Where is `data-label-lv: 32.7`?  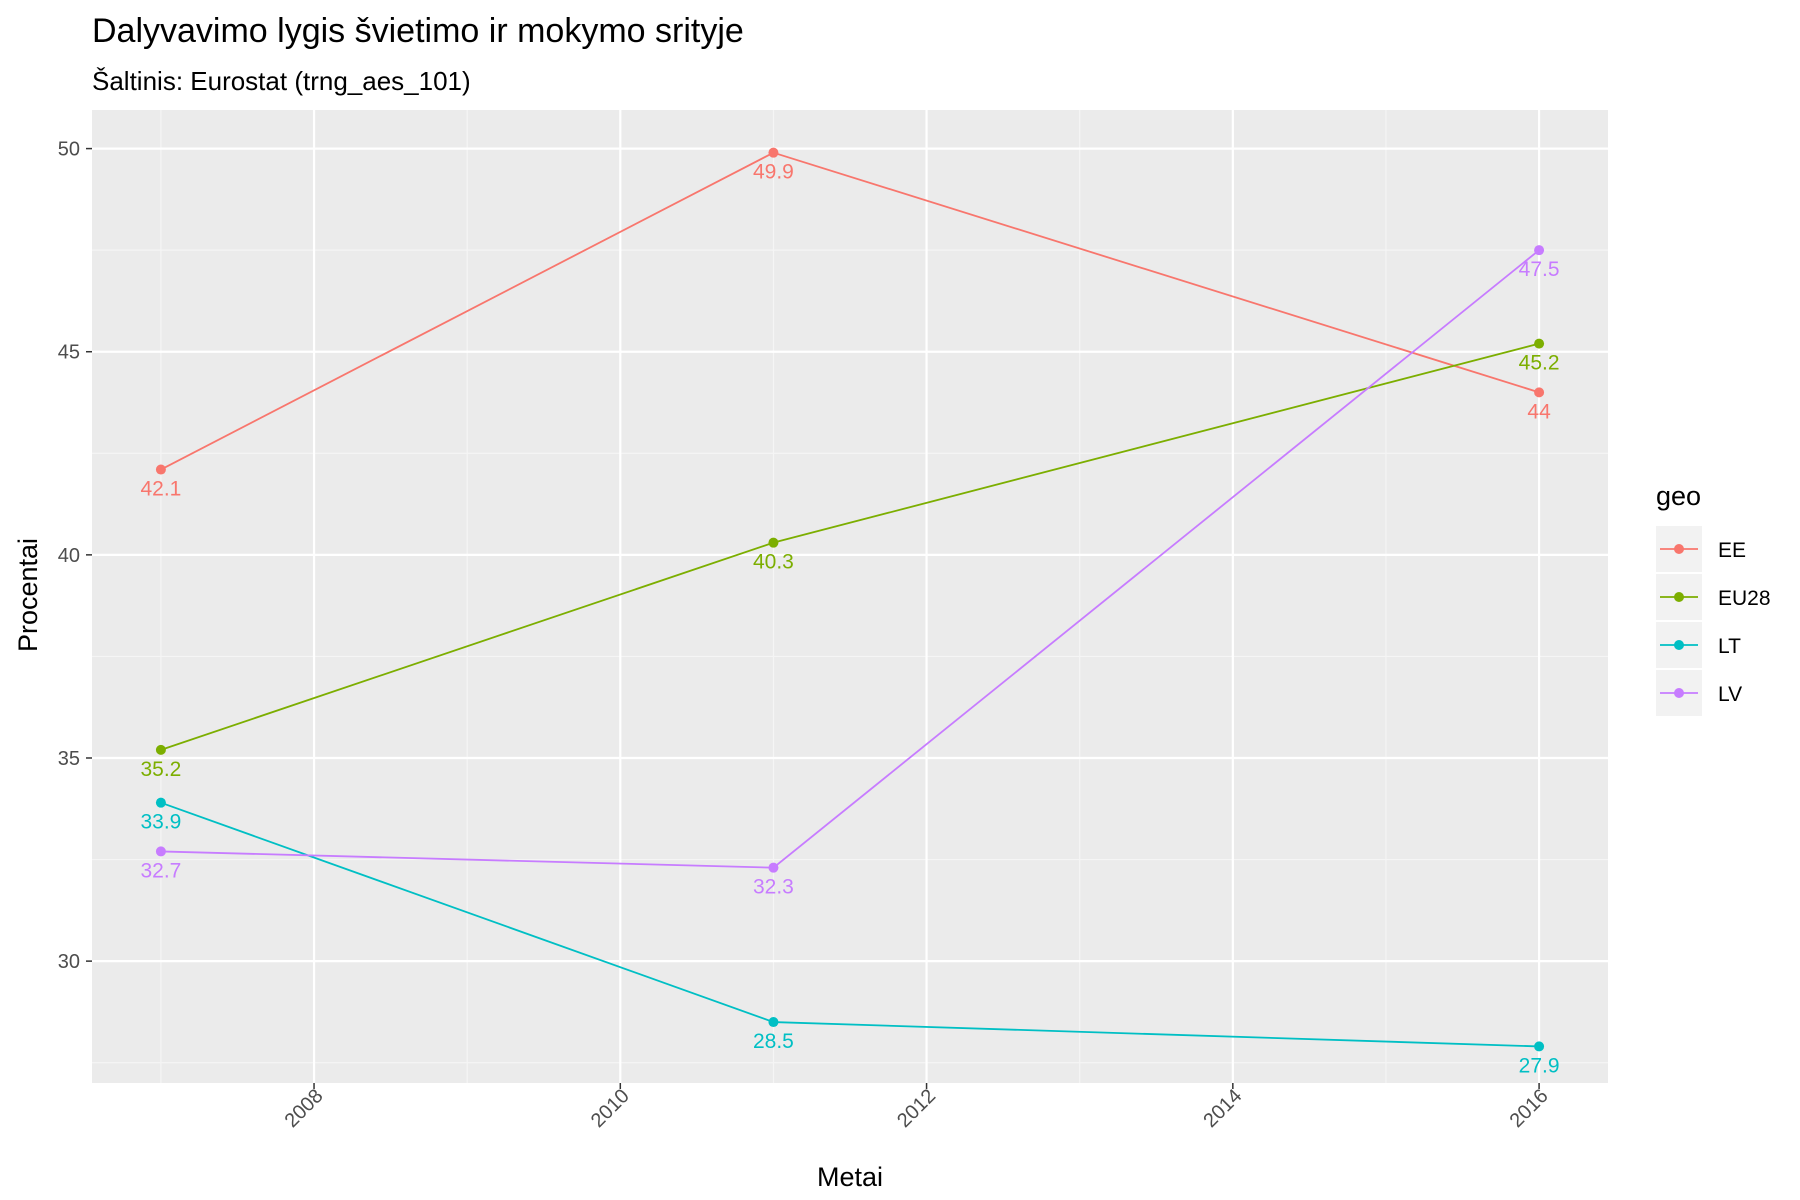 data-label-lv: 32.7 is located at coordinates (160, 870).